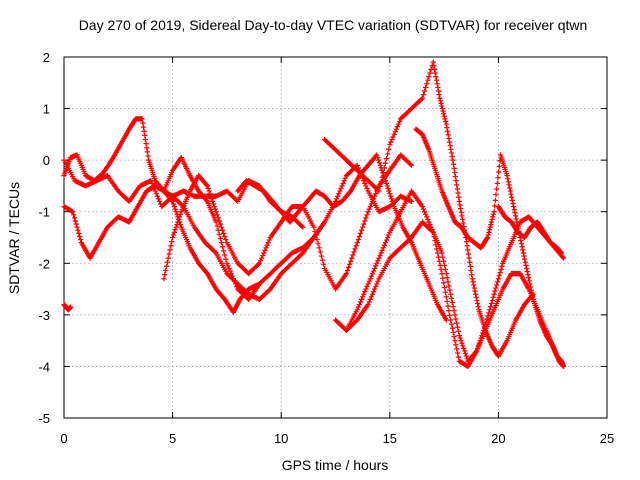 The height and width of the screenshot is (480, 640). Describe the element at coordinates (44, 212) in the screenshot. I see `y-tick-label: -1` at that location.